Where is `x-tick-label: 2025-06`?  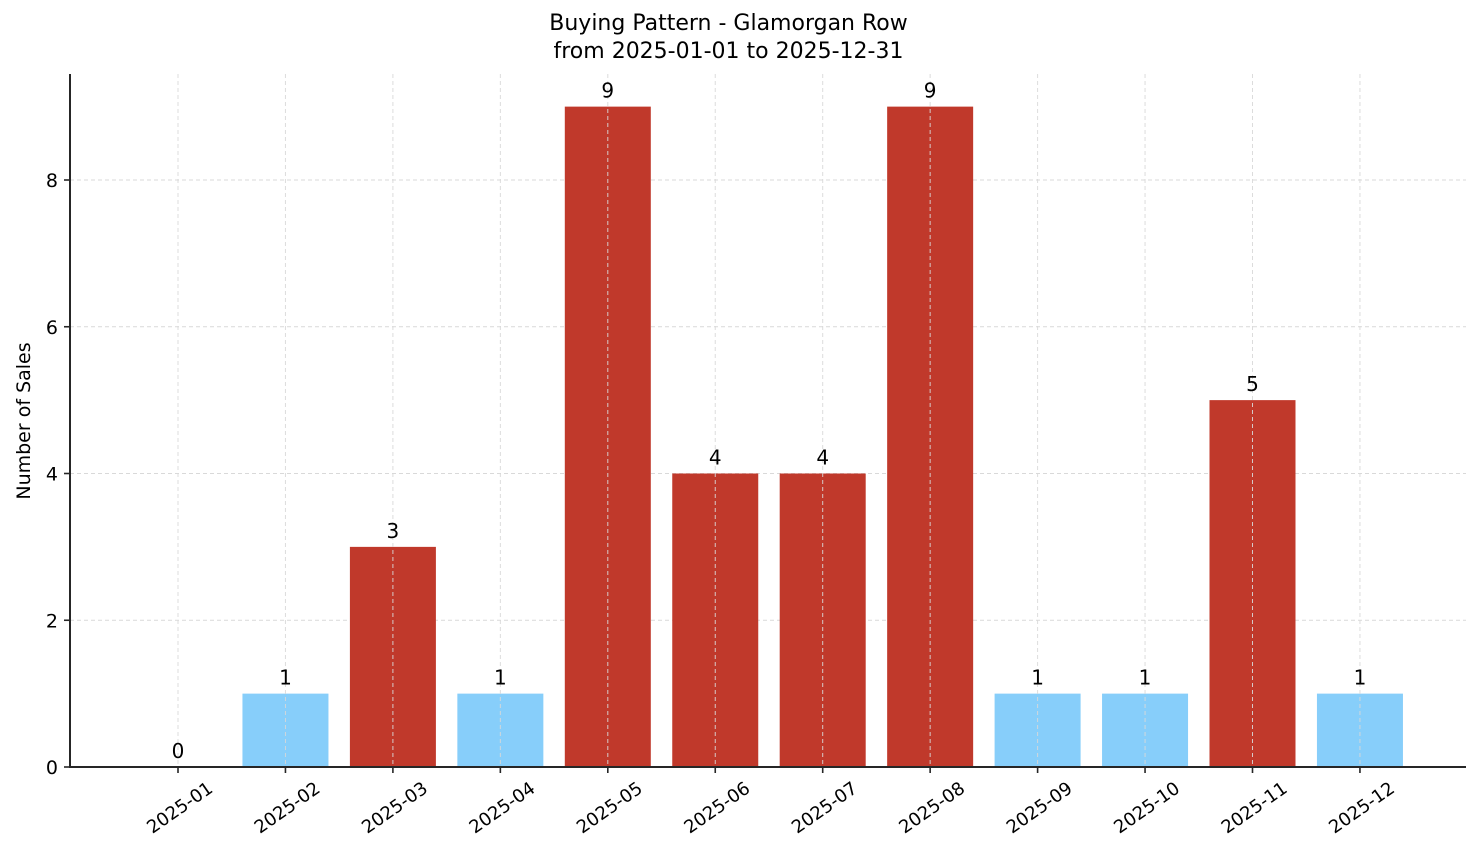 x-tick-label: 2025-06 is located at coordinates (717, 808).